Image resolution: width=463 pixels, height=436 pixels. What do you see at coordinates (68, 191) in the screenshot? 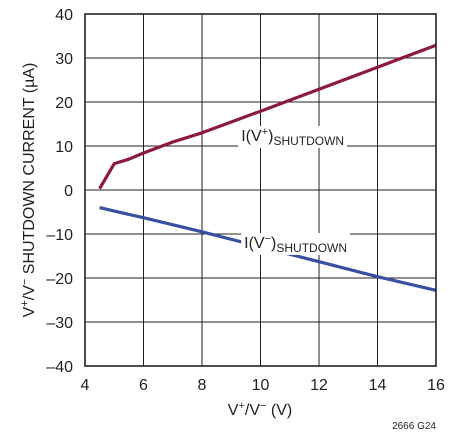
I see `y-tick-label: 0` at bounding box center [68, 191].